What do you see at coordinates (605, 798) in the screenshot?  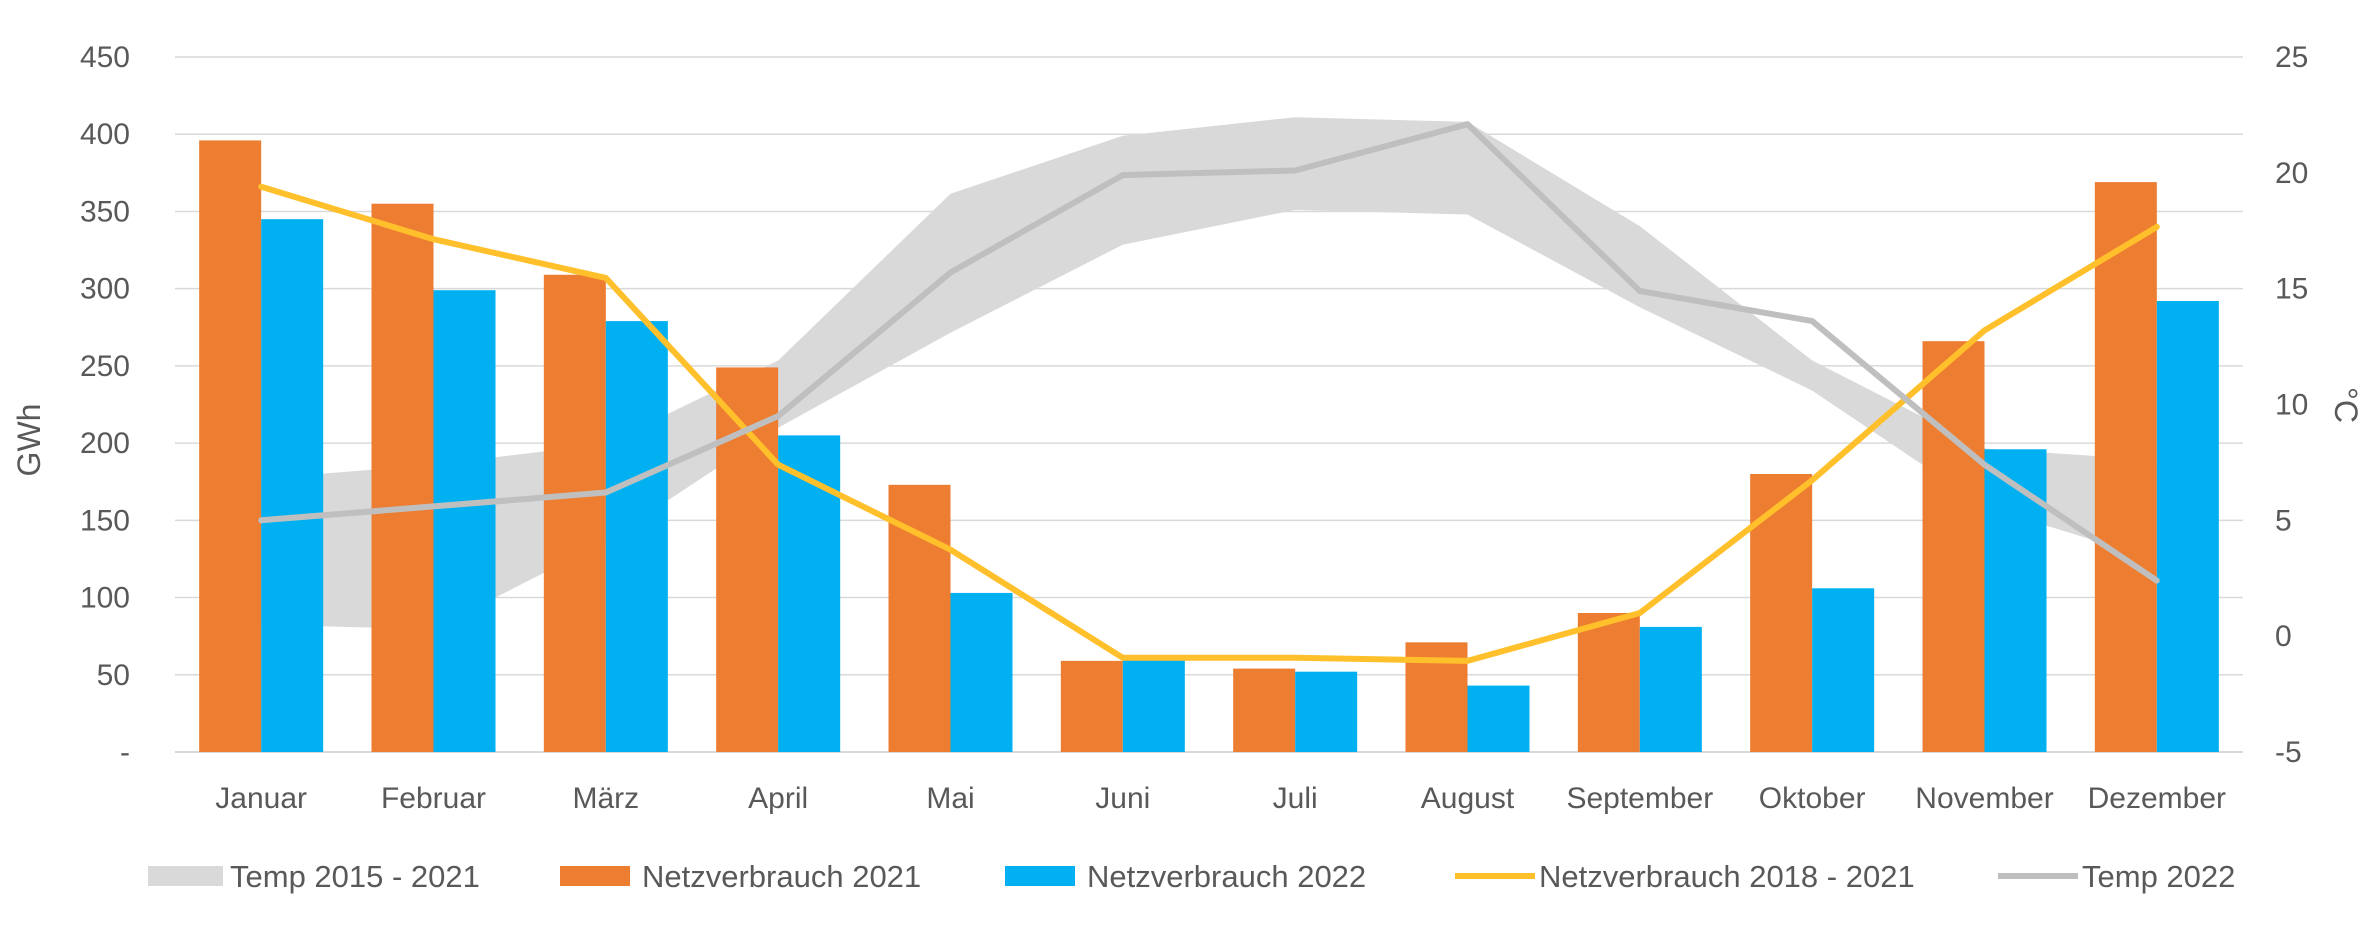 I see `x-tick-label: März` at bounding box center [605, 798].